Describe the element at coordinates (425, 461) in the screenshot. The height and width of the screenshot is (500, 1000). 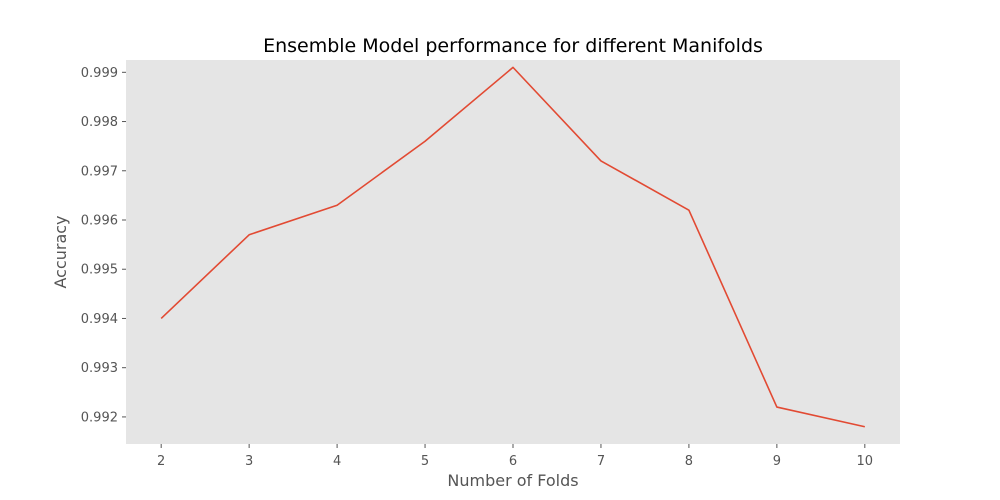
I see `x-tick-label: 5` at that location.